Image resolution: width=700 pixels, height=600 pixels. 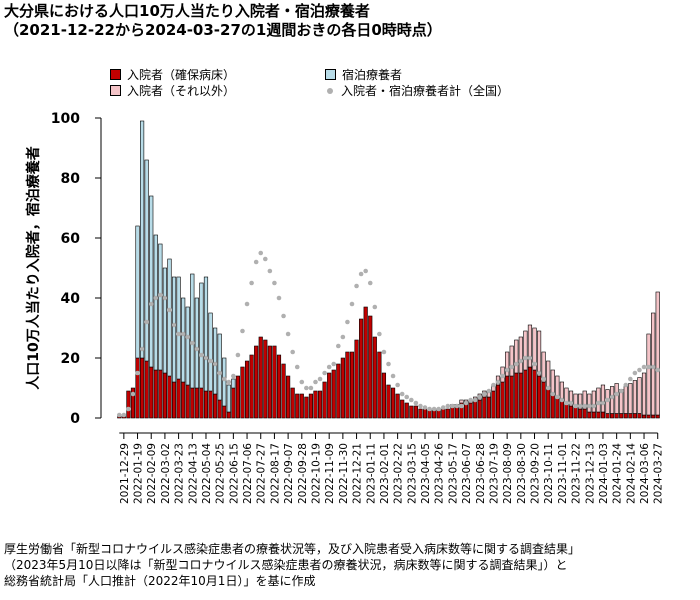 I want to click on x-tick-label: 2022-03-23, so click(x=180, y=473).